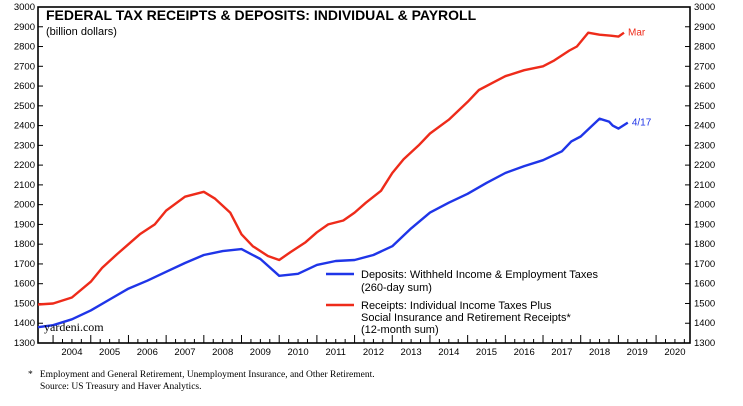 This screenshot has width=743, height=406. Describe the element at coordinates (24, 343) in the screenshot. I see `y-tick-label-left: 1300` at that location.